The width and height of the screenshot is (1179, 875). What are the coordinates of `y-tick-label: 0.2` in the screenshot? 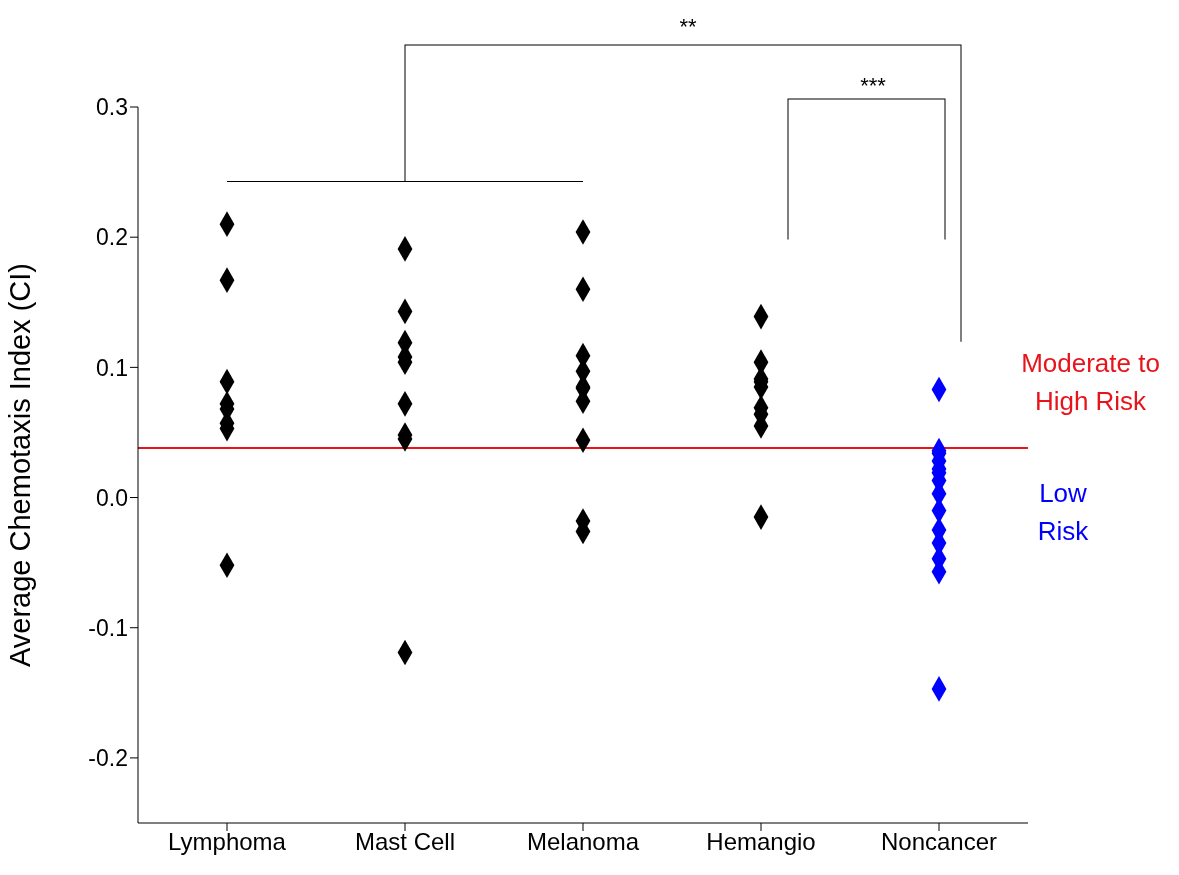 It's located at (112, 237).